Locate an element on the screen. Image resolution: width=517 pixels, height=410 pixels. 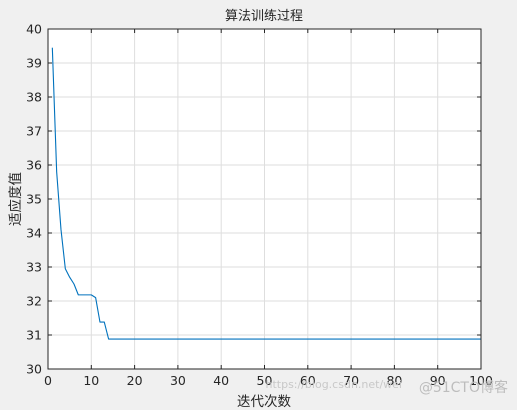
x-tick-label: 20 is located at coordinates (135, 380).